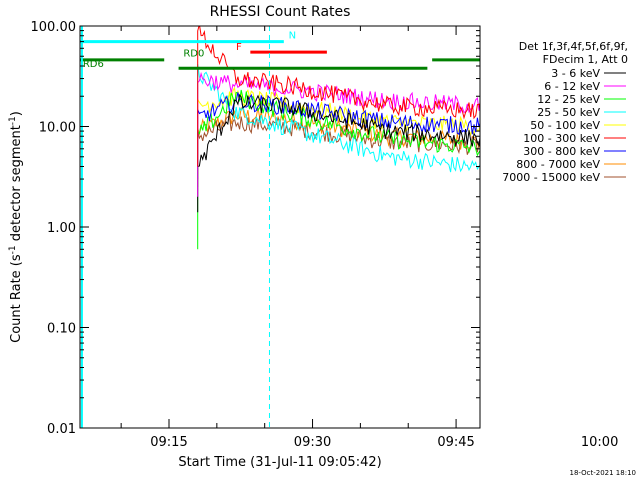  Describe the element at coordinates (561, 151) in the screenshot. I see `legend-label: 300 - 800 keV` at that location.